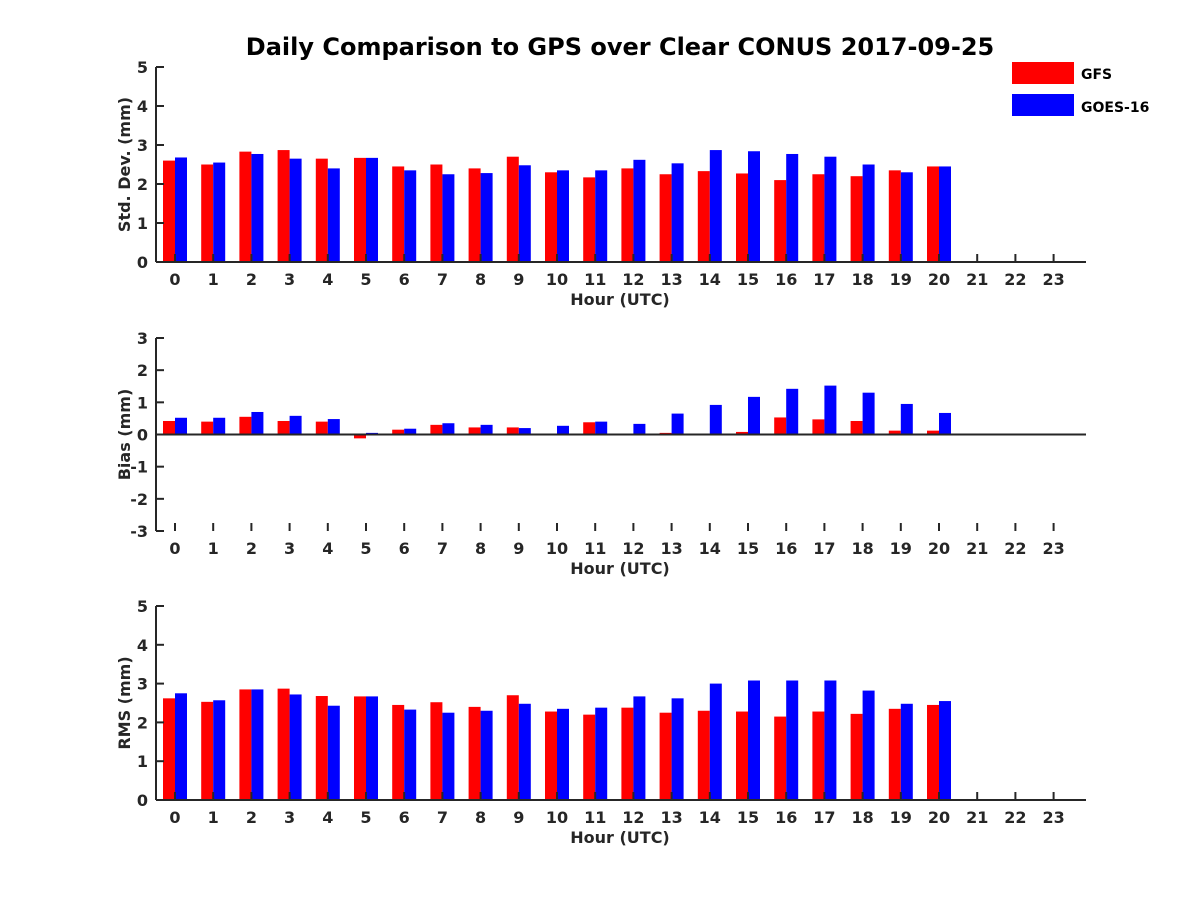  What do you see at coordinates (142, 223) in the screenshot?
I see `y-tick-label: 1` at bounding box center [142, 223].